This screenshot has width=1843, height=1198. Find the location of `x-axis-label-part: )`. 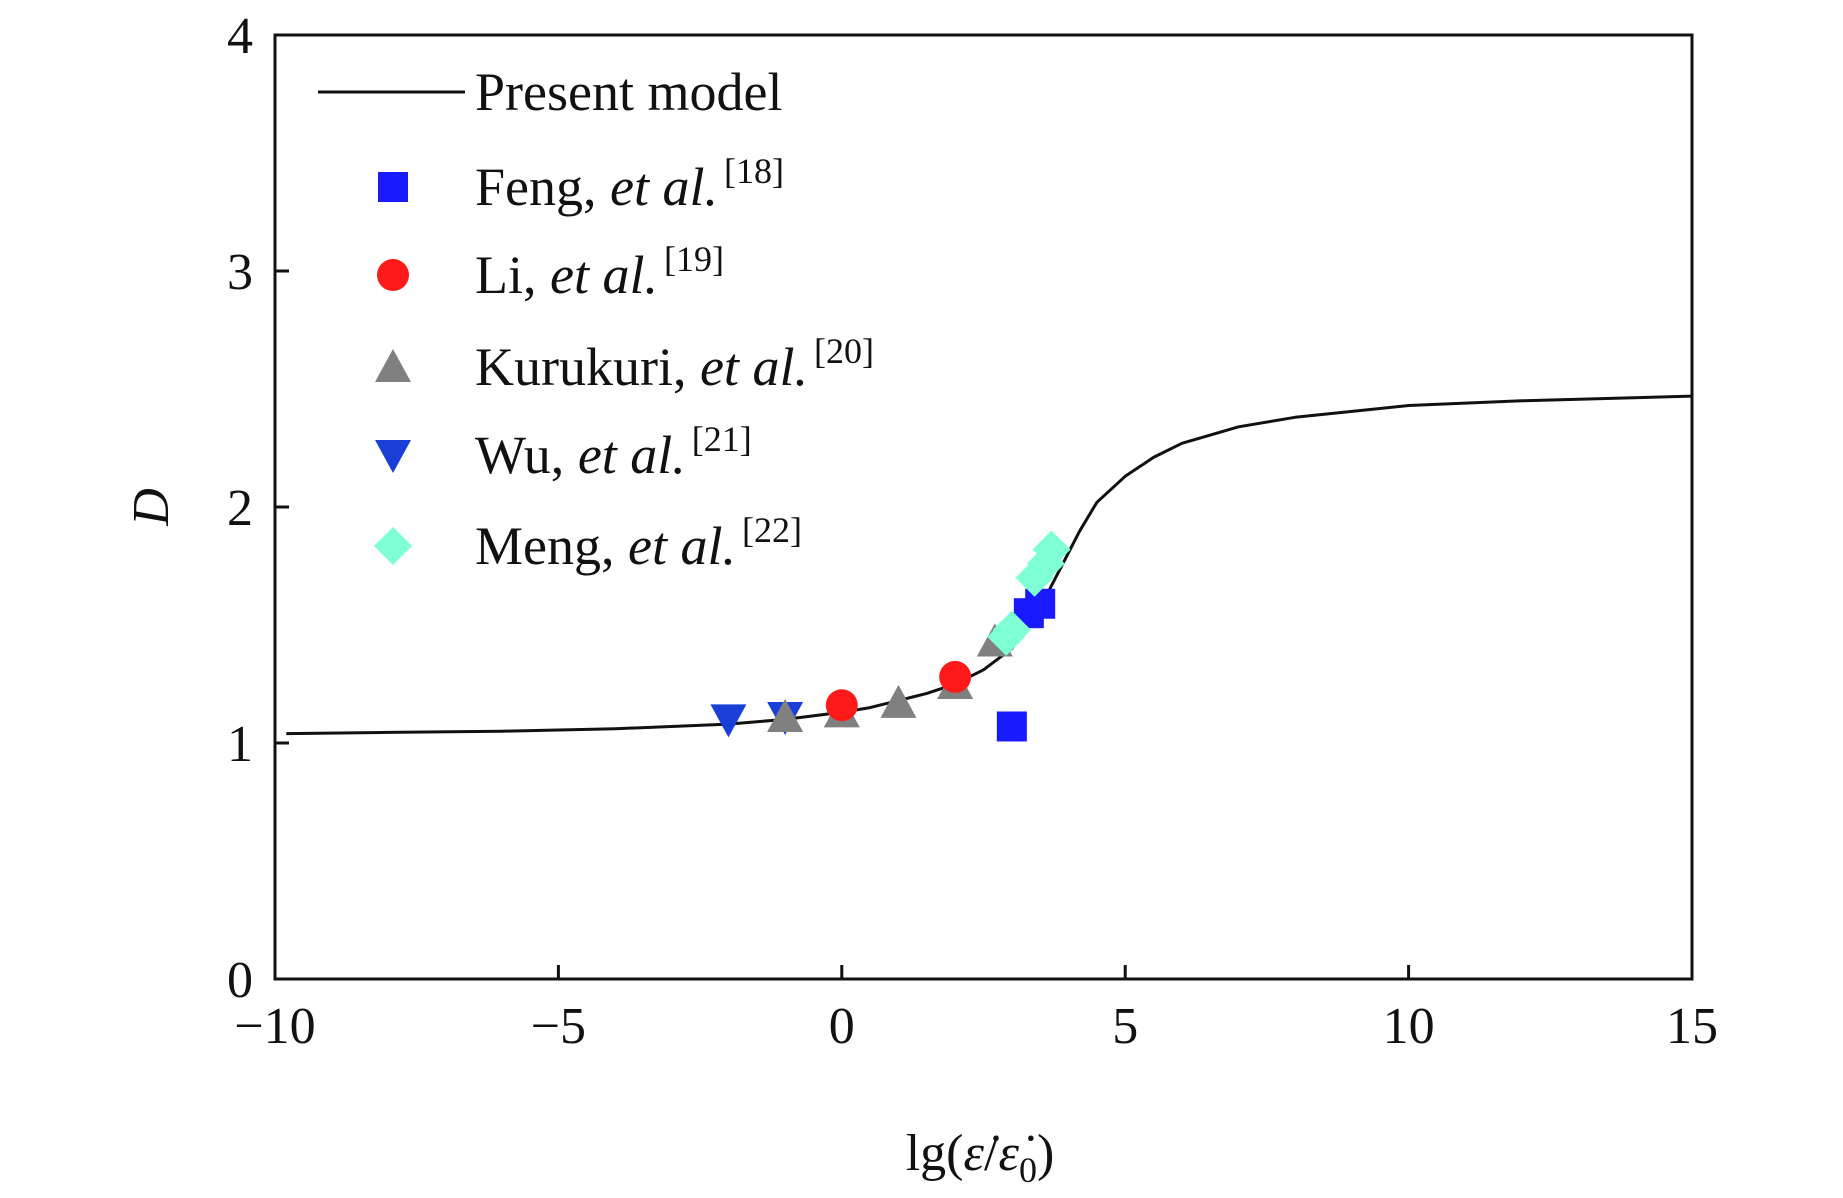

x-axis-label-part: ) is located at coordinates (1045, 1153).